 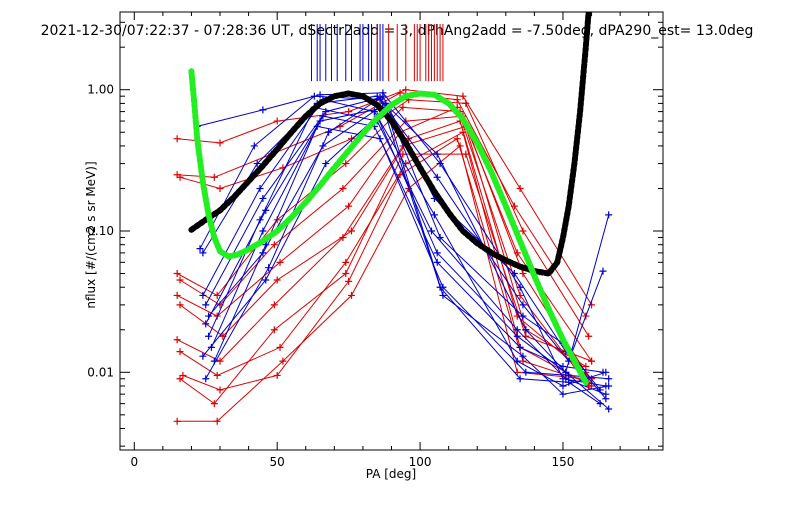 I want to click on x-tick-label: 100, so click(x=420, y=462).